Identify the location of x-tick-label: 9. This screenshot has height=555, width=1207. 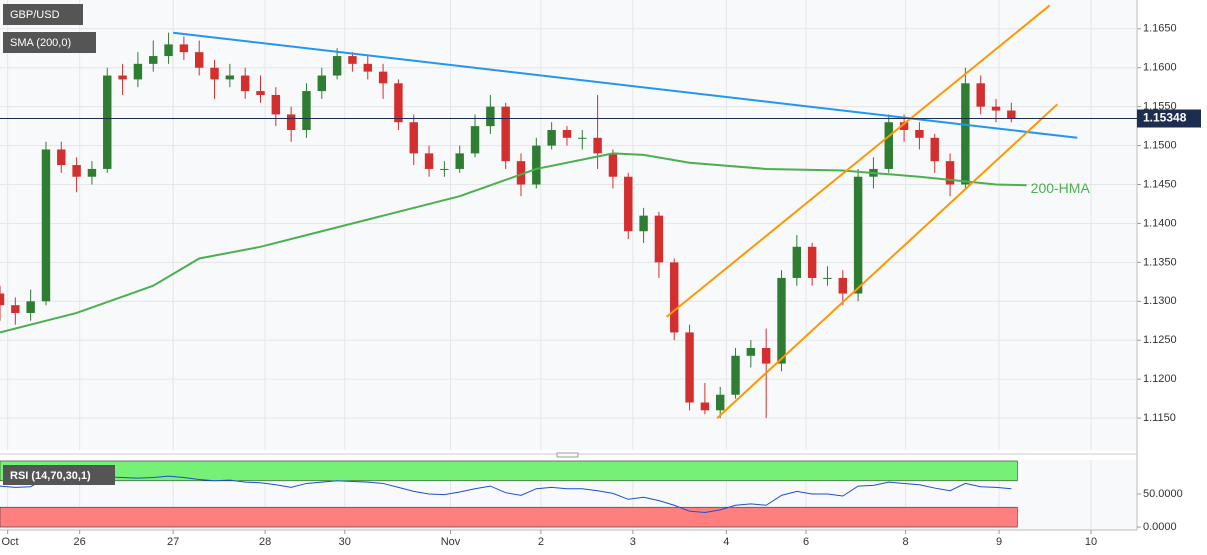
(999, 542).